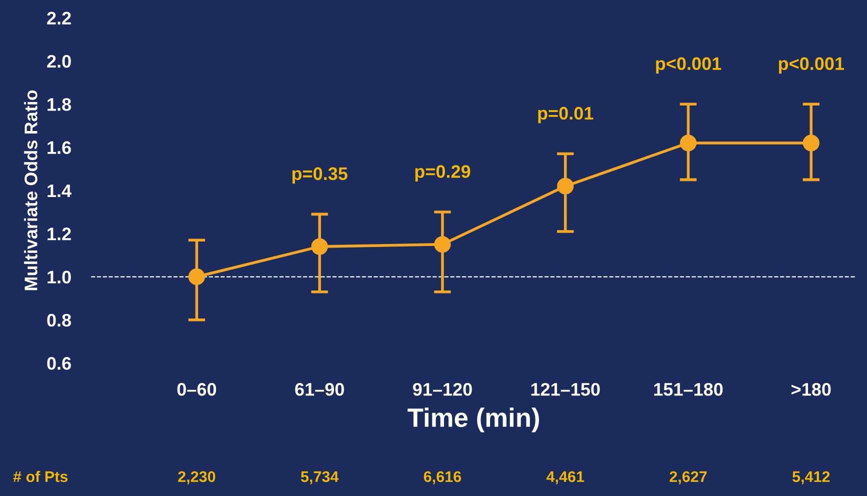 This screenshot has width=867, height=496. I want to click on x-tick-label: 61–90, so click(319, 389).